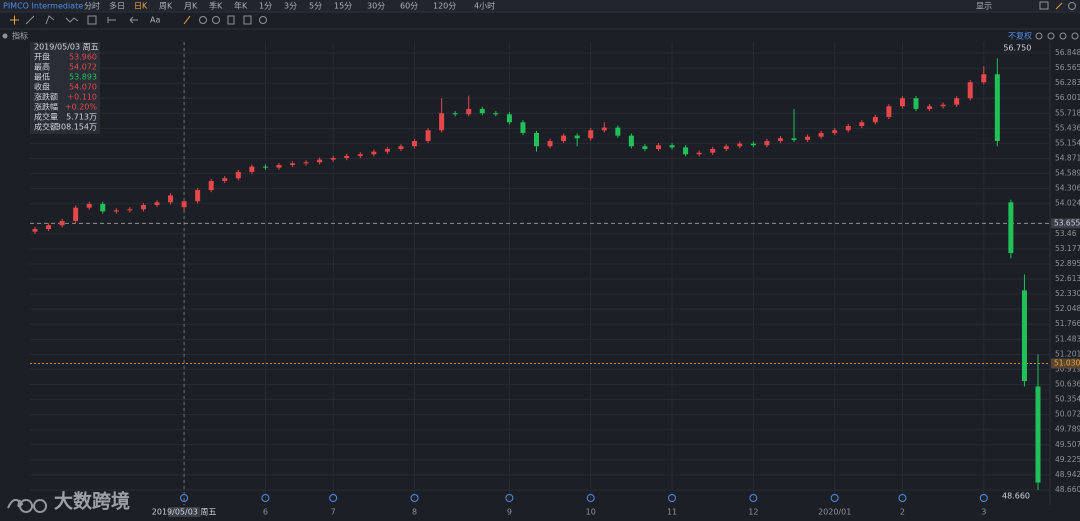  Describe the element at coordinates (241, 6) in the screenshot. I see `period-tab: 年K` at that location.